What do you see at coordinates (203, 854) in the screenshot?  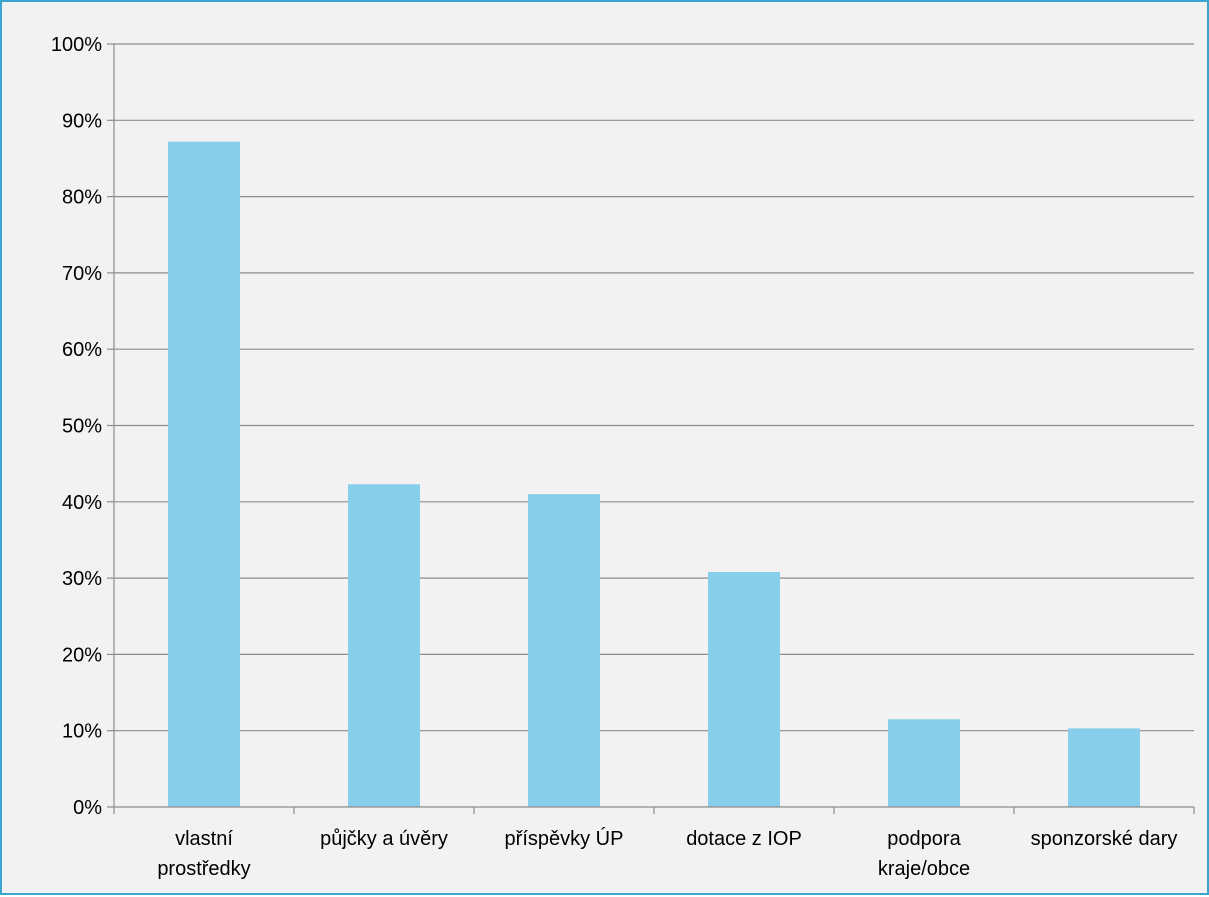 I see `x-category-label: vlastní prostředky` at bounding box center [203, 854].